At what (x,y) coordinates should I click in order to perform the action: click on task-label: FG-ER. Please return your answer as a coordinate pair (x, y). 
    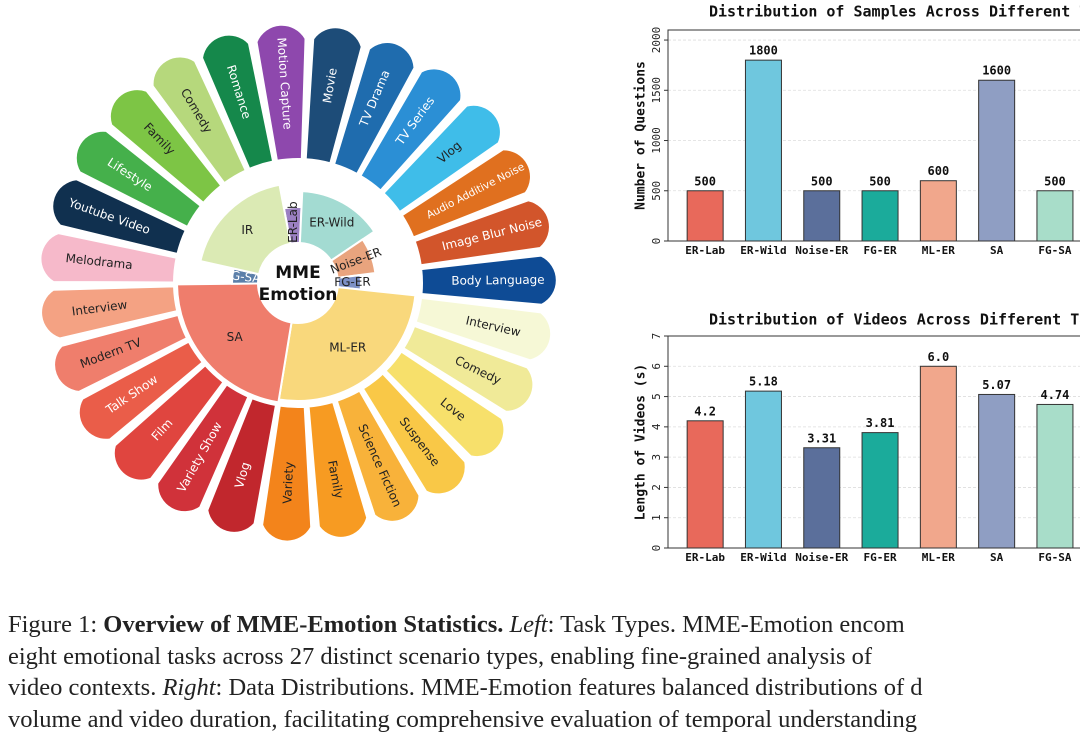
    Looking at the image, I should click on (352, 282).